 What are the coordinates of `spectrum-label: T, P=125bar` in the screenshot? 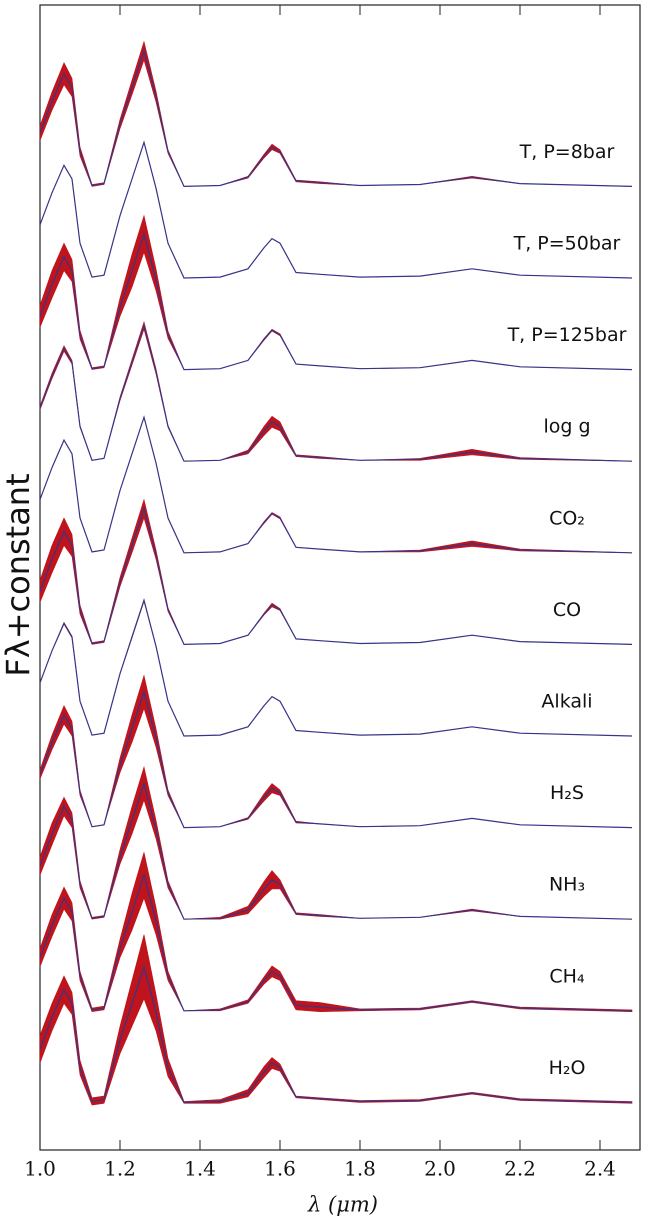 It's located at (567, 335).